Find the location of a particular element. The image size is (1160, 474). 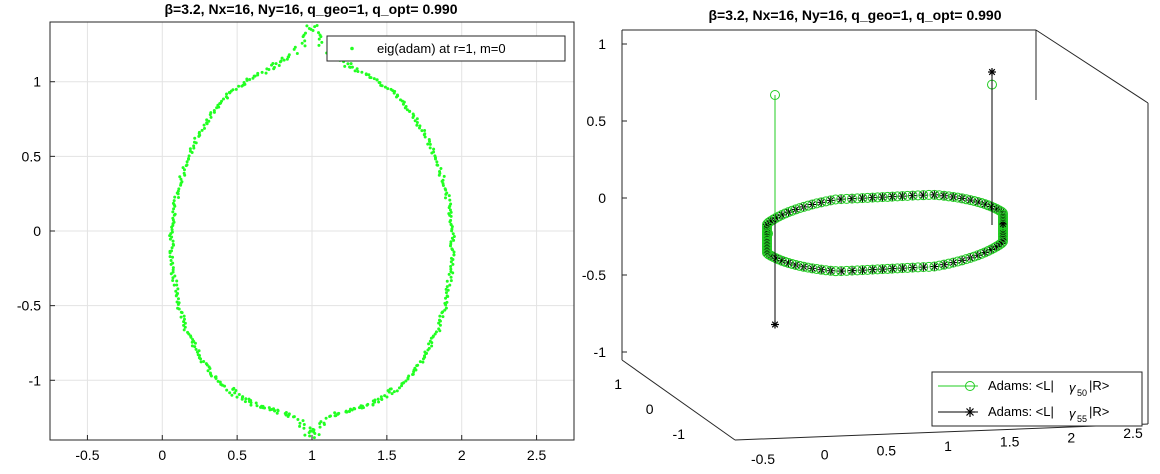

left-y-tick-label: 0.5 is located at coordinates (32, 156).